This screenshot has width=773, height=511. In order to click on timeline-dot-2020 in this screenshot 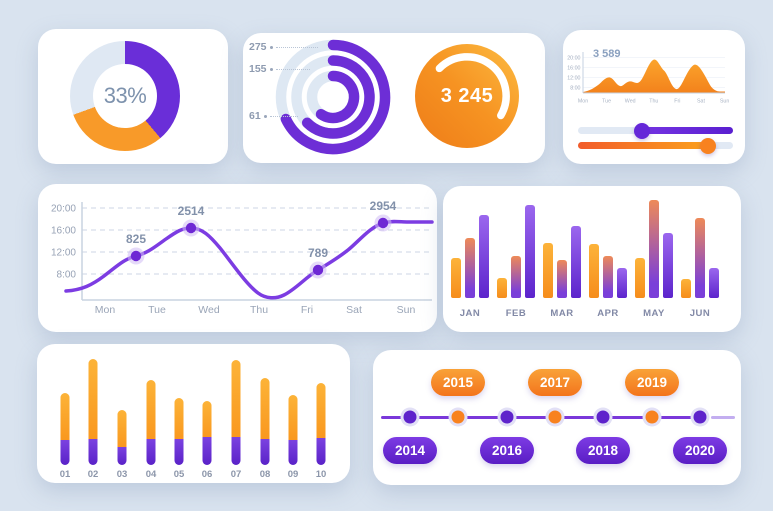, I will do `click(700, 417)`.